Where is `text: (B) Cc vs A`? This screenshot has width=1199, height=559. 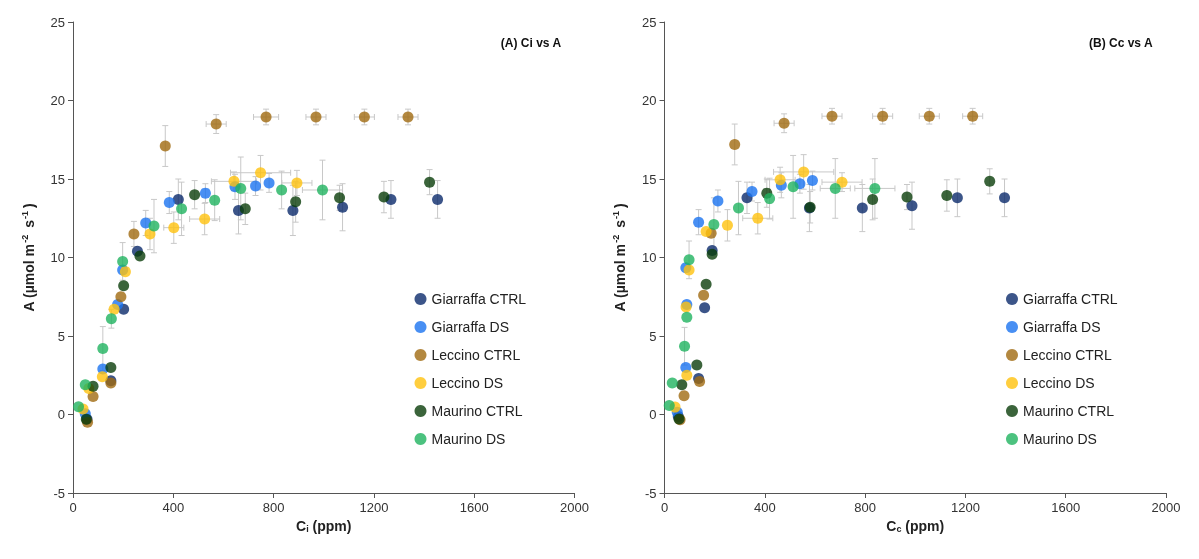
text: (B) Cc vs A is located at coordinates (1120, 43).